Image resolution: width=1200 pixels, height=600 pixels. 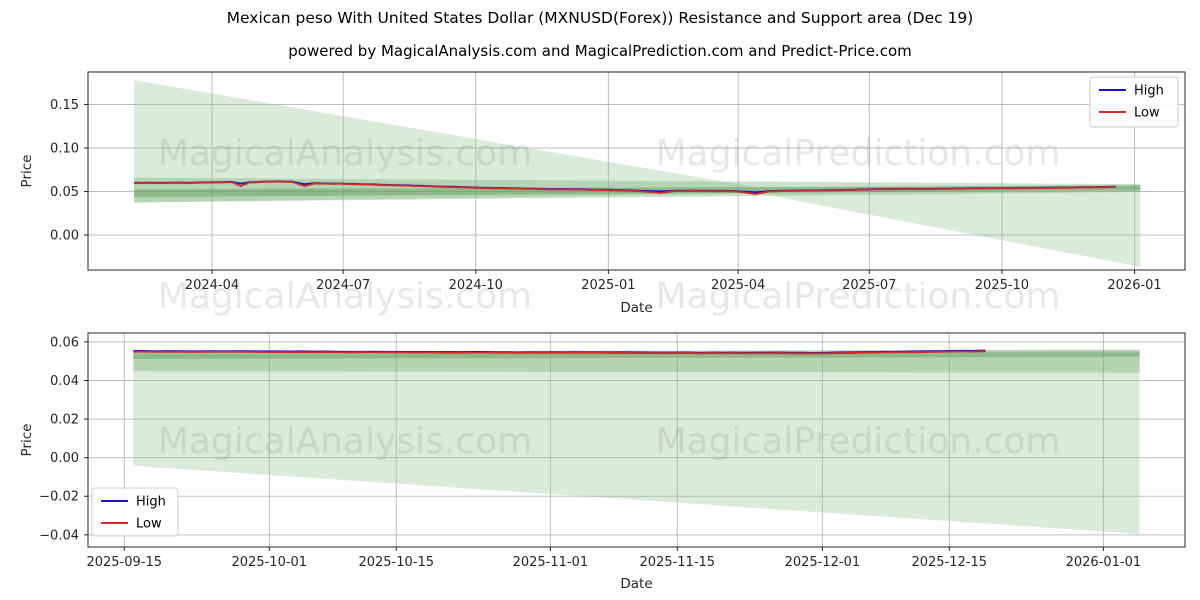 What do you see at coordinates (738, 285) in the screenshot?
I see `x-tick-label: 2025-04` at bounding box center [738, 285].